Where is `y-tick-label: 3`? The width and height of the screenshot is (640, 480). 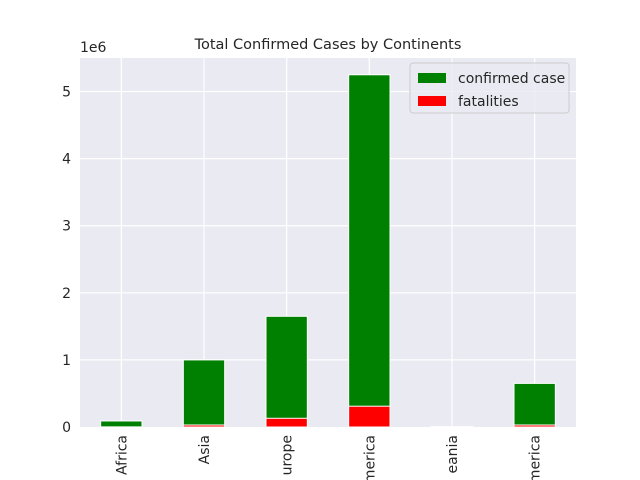
y-tick-label: 3 is located at coordinates (66, 227).